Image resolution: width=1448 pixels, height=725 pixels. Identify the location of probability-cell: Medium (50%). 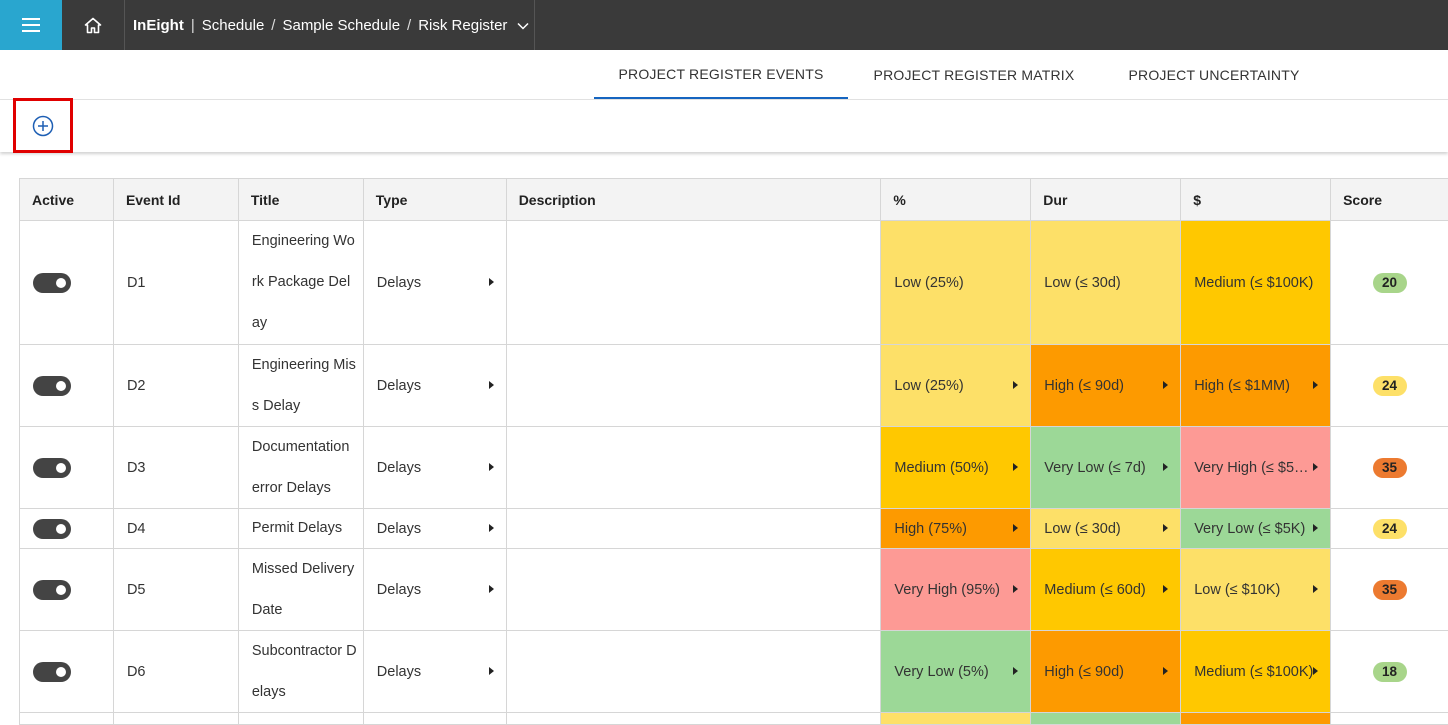
(956, 467).